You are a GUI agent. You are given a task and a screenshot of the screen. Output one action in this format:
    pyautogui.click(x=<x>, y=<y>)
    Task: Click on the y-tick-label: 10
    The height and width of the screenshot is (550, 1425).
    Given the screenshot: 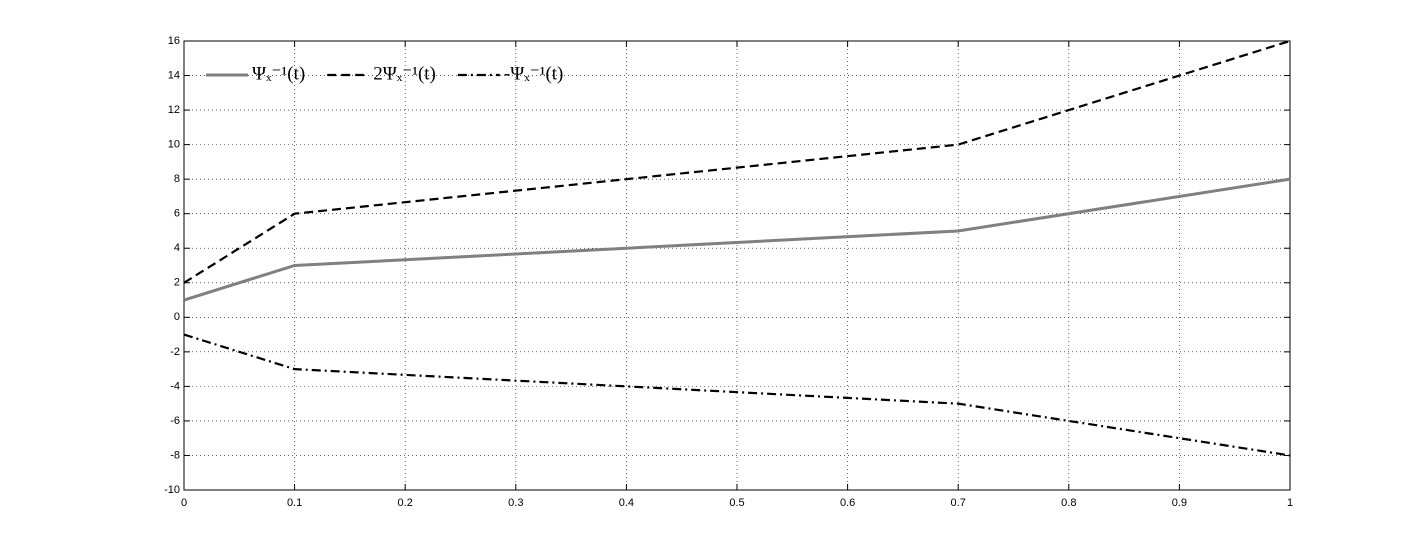 What is the action you would take?
    pyautogui.click(x=174, y=145)
    